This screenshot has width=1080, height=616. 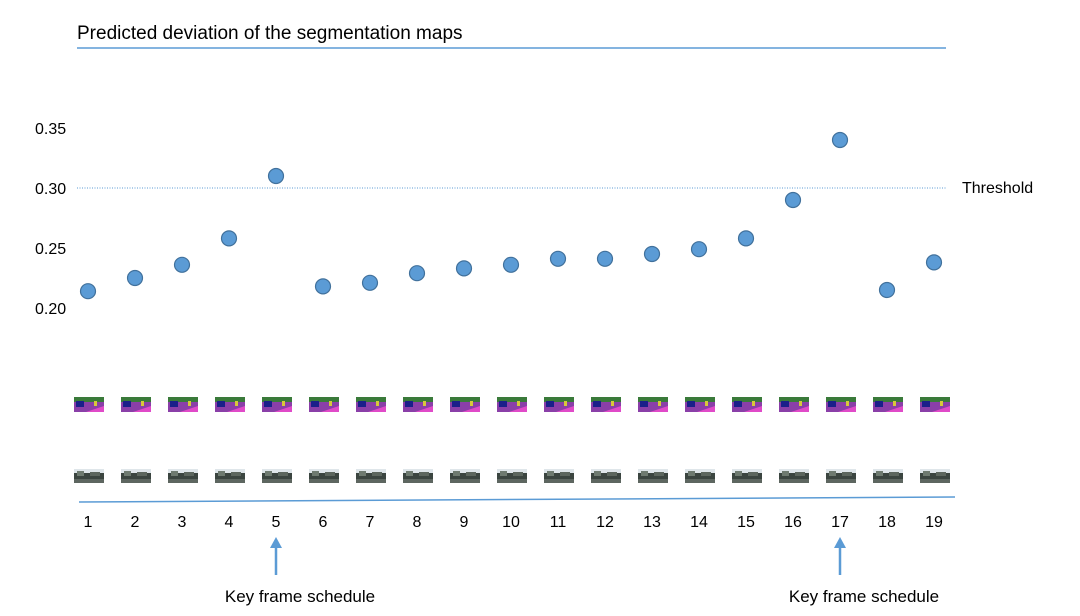 What do you see at coordinates (582, 571) in the screenshot?
I see `key-frame-annotations: Key frame schedule Key frame schedule` at bounding box center [582, 571].